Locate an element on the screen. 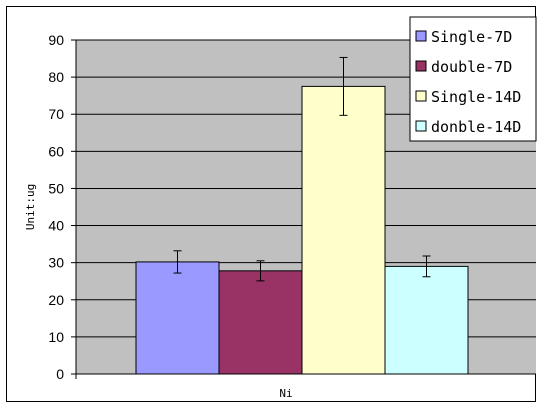  y-tick-labels: 0 10 20 30 40 50 60 70 80 90 is located at coordinates (62, 207).